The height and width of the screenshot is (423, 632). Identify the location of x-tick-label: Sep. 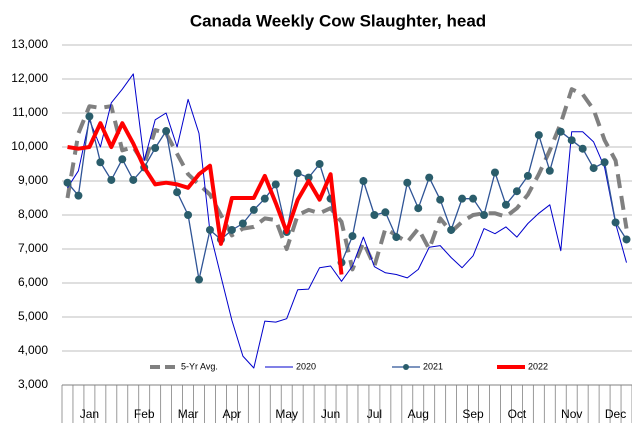
(473, 414).